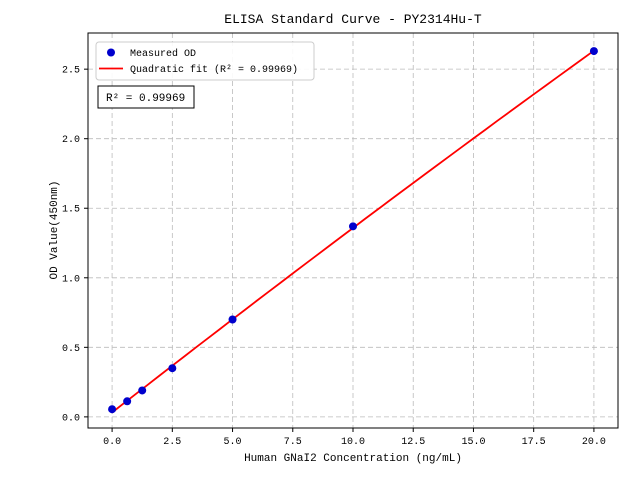  I want to click on x-tick-label: 20.0, so click(594, 442).